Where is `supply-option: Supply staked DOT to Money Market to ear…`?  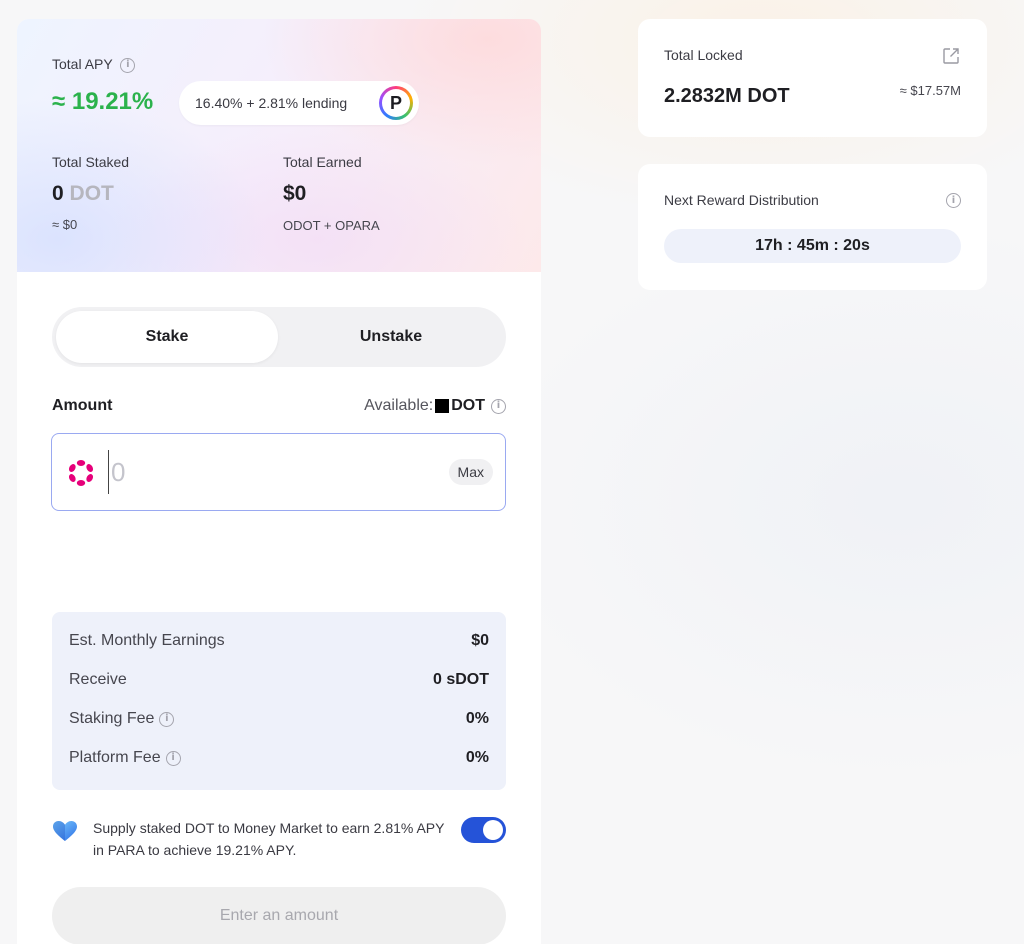
supply-option: Supply staked DOT to Money Market to ear… is located at coordinates (279, 839).